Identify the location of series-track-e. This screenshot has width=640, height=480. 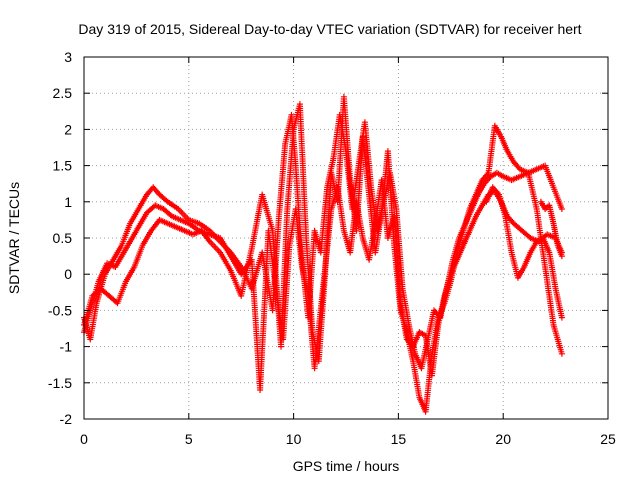
(551, 229).